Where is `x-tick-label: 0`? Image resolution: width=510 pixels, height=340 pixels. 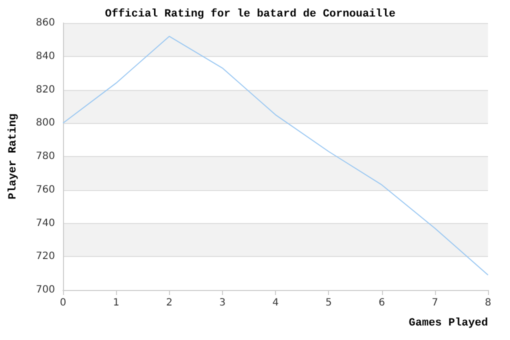
x-tick-label: 0 is located at coordinates (63, 303).